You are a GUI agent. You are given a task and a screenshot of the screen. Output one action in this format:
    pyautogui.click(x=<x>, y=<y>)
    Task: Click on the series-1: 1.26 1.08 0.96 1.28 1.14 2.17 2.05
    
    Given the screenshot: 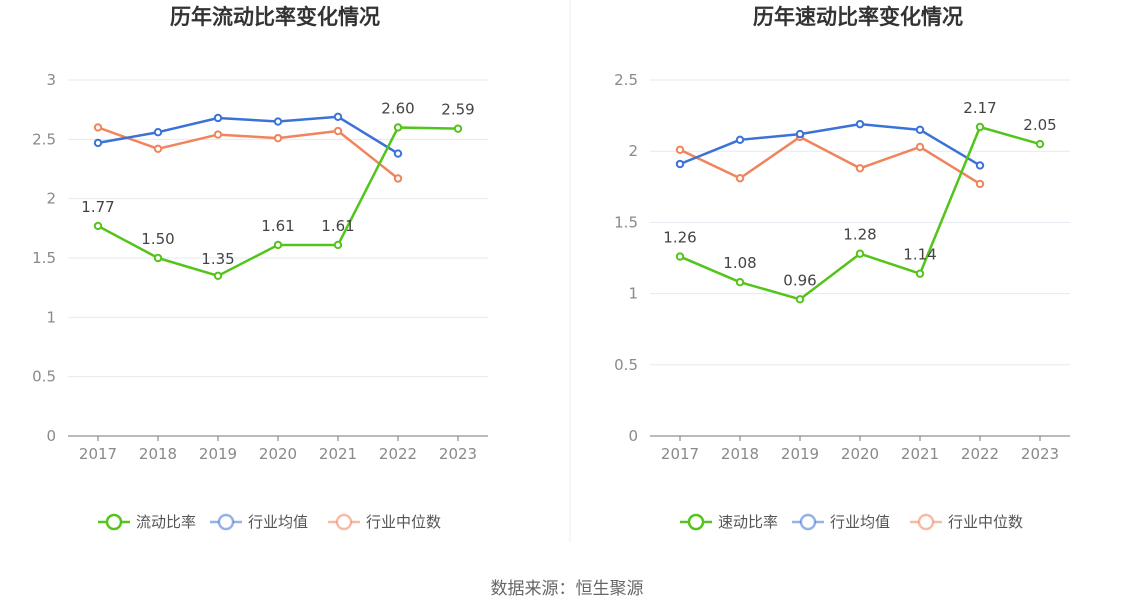 What is the action you would take?
    pyautogui.click(x=860, y=201)
    